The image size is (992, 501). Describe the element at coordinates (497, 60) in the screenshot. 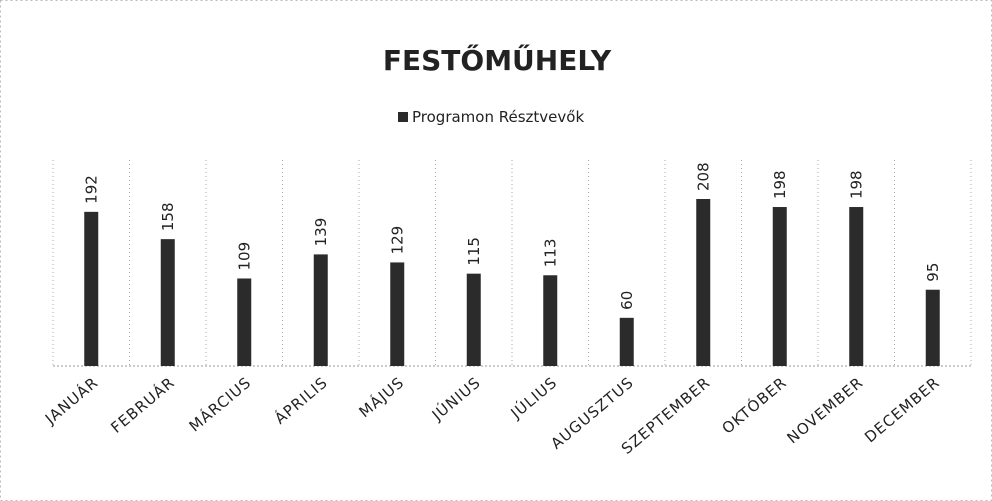

I see `chart-title: FESTŐMŰHELY` at that location.